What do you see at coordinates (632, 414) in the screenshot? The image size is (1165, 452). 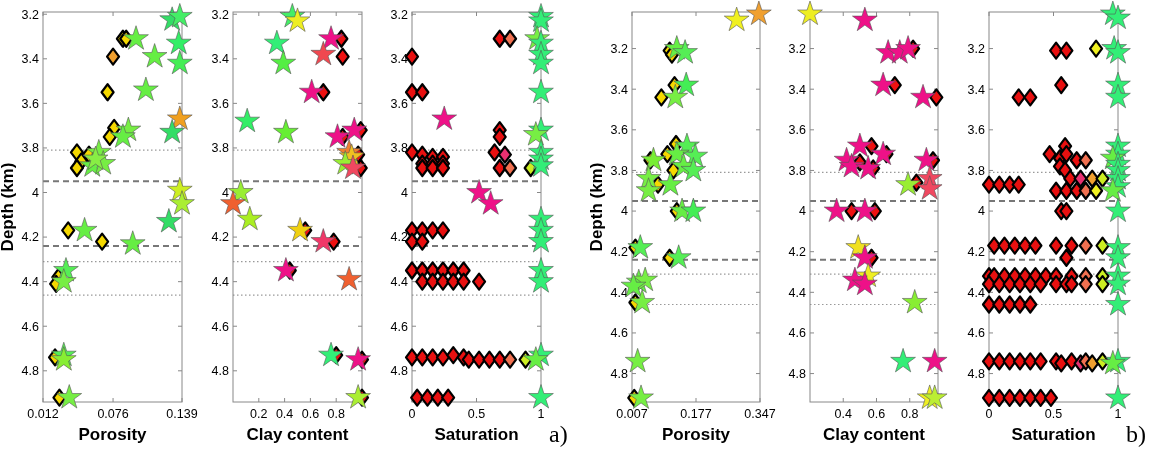 I see `x-tick-label: 0.007` at bounding box center [632, 414].